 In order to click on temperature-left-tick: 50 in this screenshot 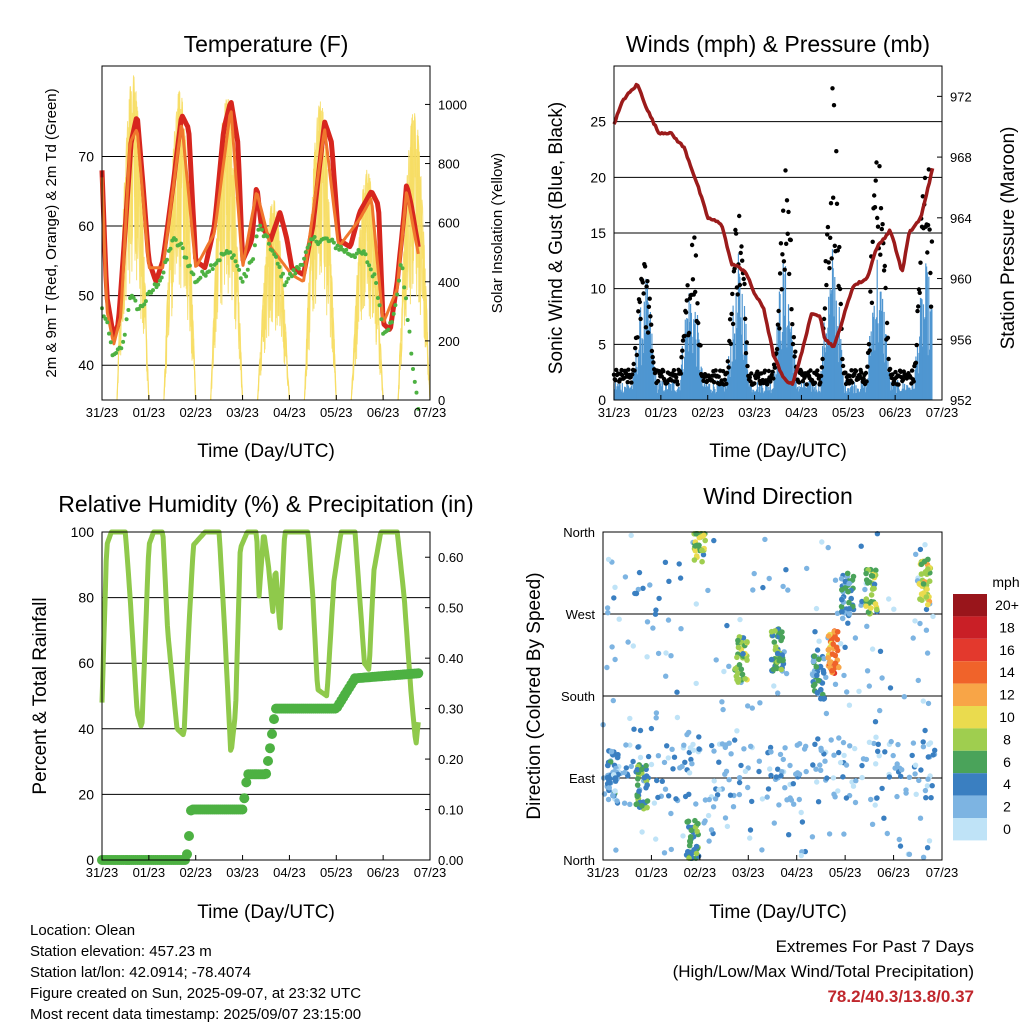, I will do `click(86, 296)`.